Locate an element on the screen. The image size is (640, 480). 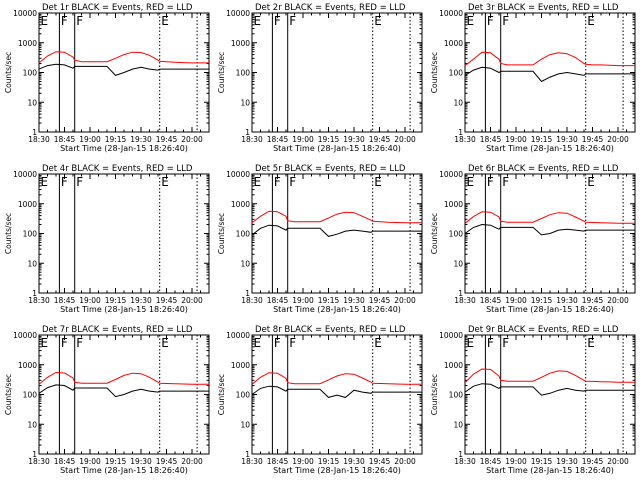
x-tick-label: 20:00 is located at coordinates (618, 461).